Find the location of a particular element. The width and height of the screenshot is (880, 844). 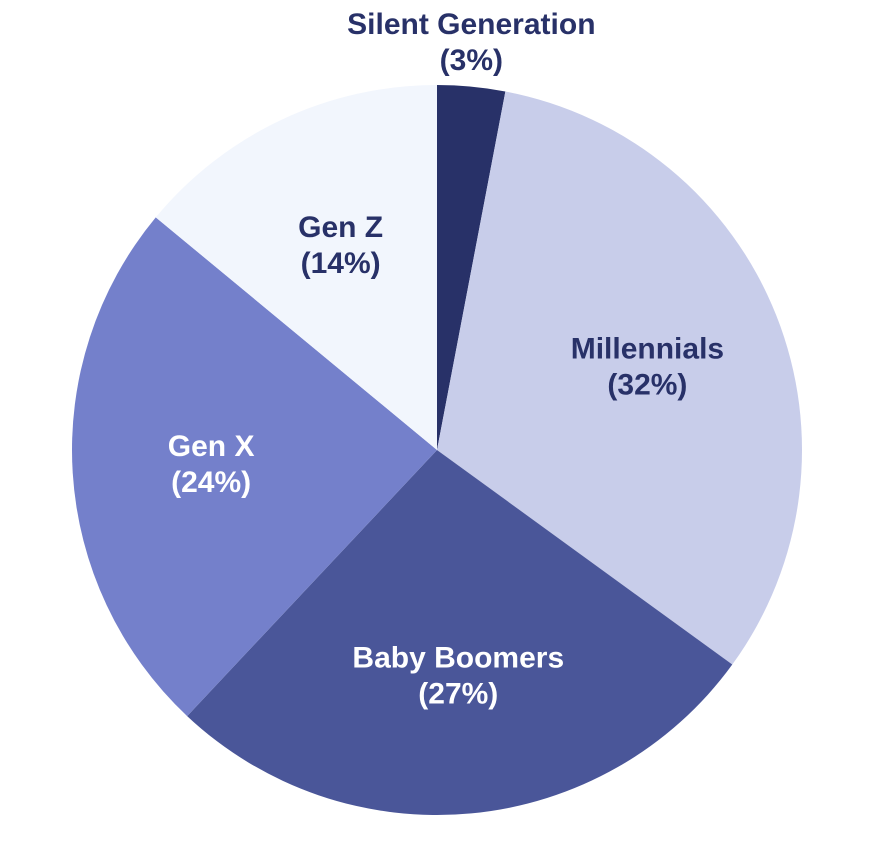

slice-percent-label: (27%) is located at coordinates (458, 693).